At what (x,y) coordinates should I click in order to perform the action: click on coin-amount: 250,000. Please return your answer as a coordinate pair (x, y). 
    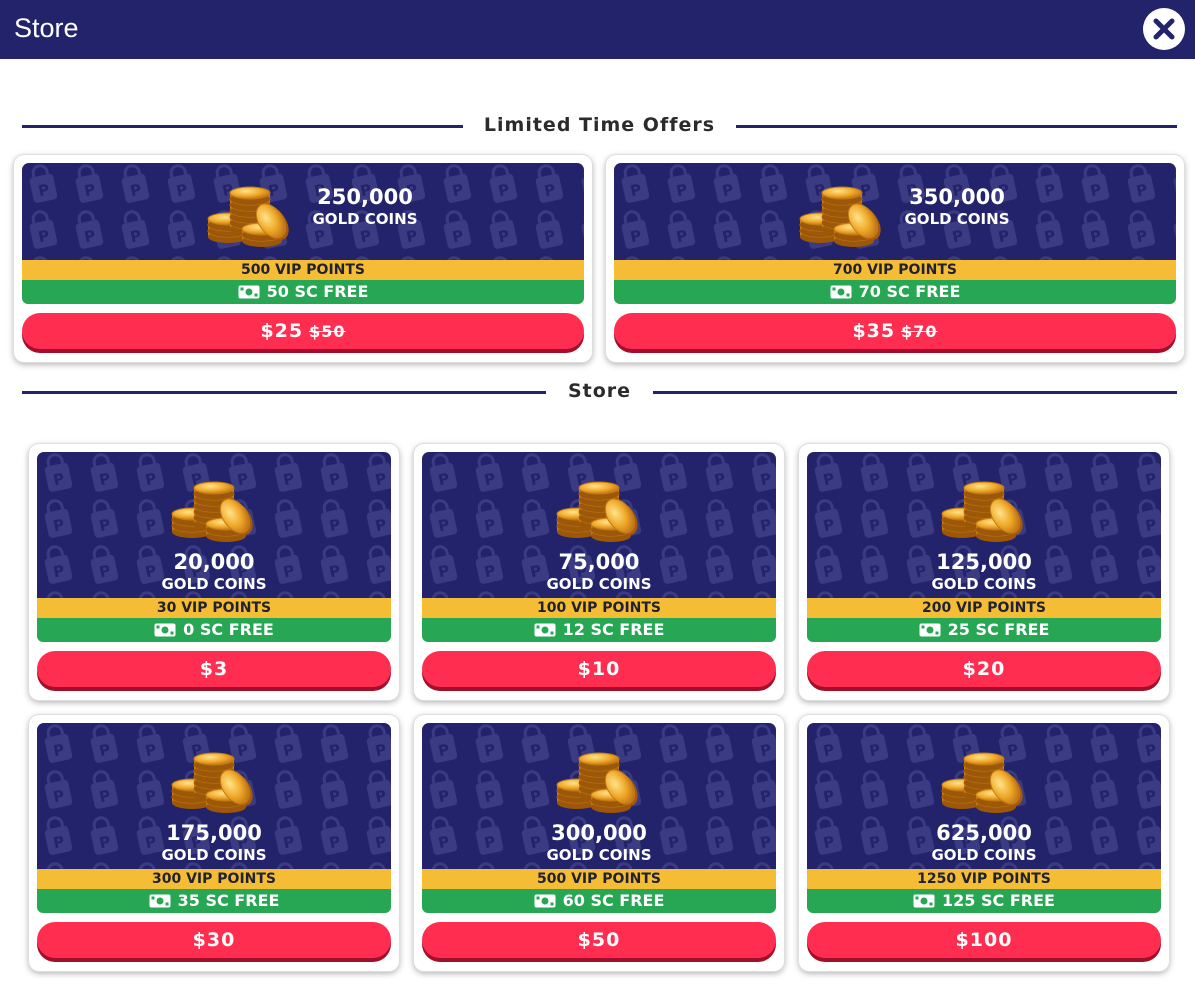
    Looking at the image, I should click on (365, 197).